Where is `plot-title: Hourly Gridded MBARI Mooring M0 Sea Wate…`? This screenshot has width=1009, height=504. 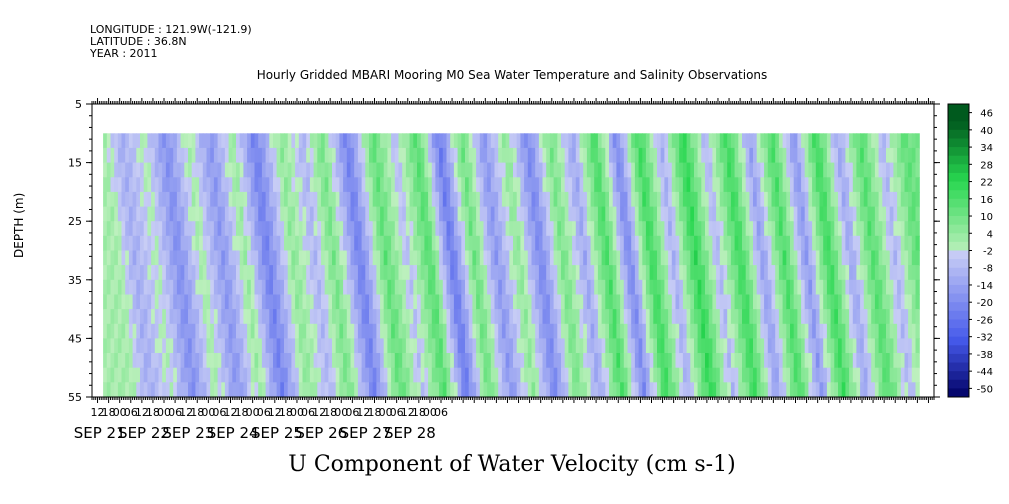 plot-title: Hourly Gridded MBARI Mooring M0 Sea Wate… is located at coordinates (512, 75).